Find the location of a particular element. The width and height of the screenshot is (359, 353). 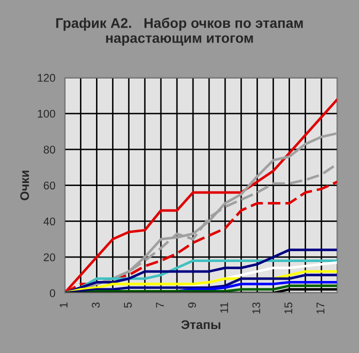

chart-title: График А2. Набор очков по этапам нарастающим итогом is located at coordinates (179, 32).